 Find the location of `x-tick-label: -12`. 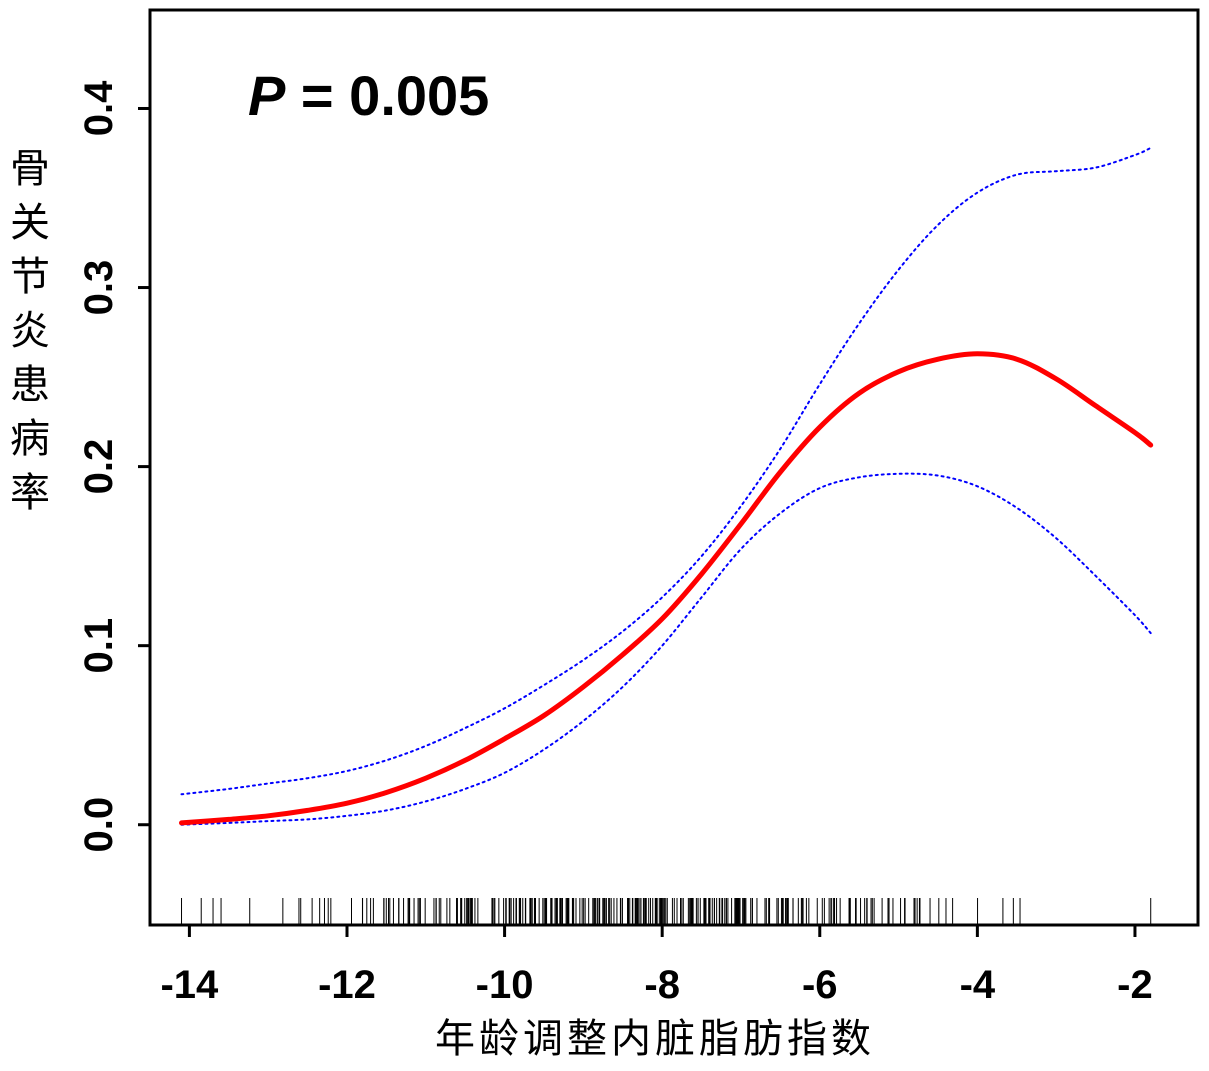

x-tick-label: -12 is located at coordinates (347, 985).